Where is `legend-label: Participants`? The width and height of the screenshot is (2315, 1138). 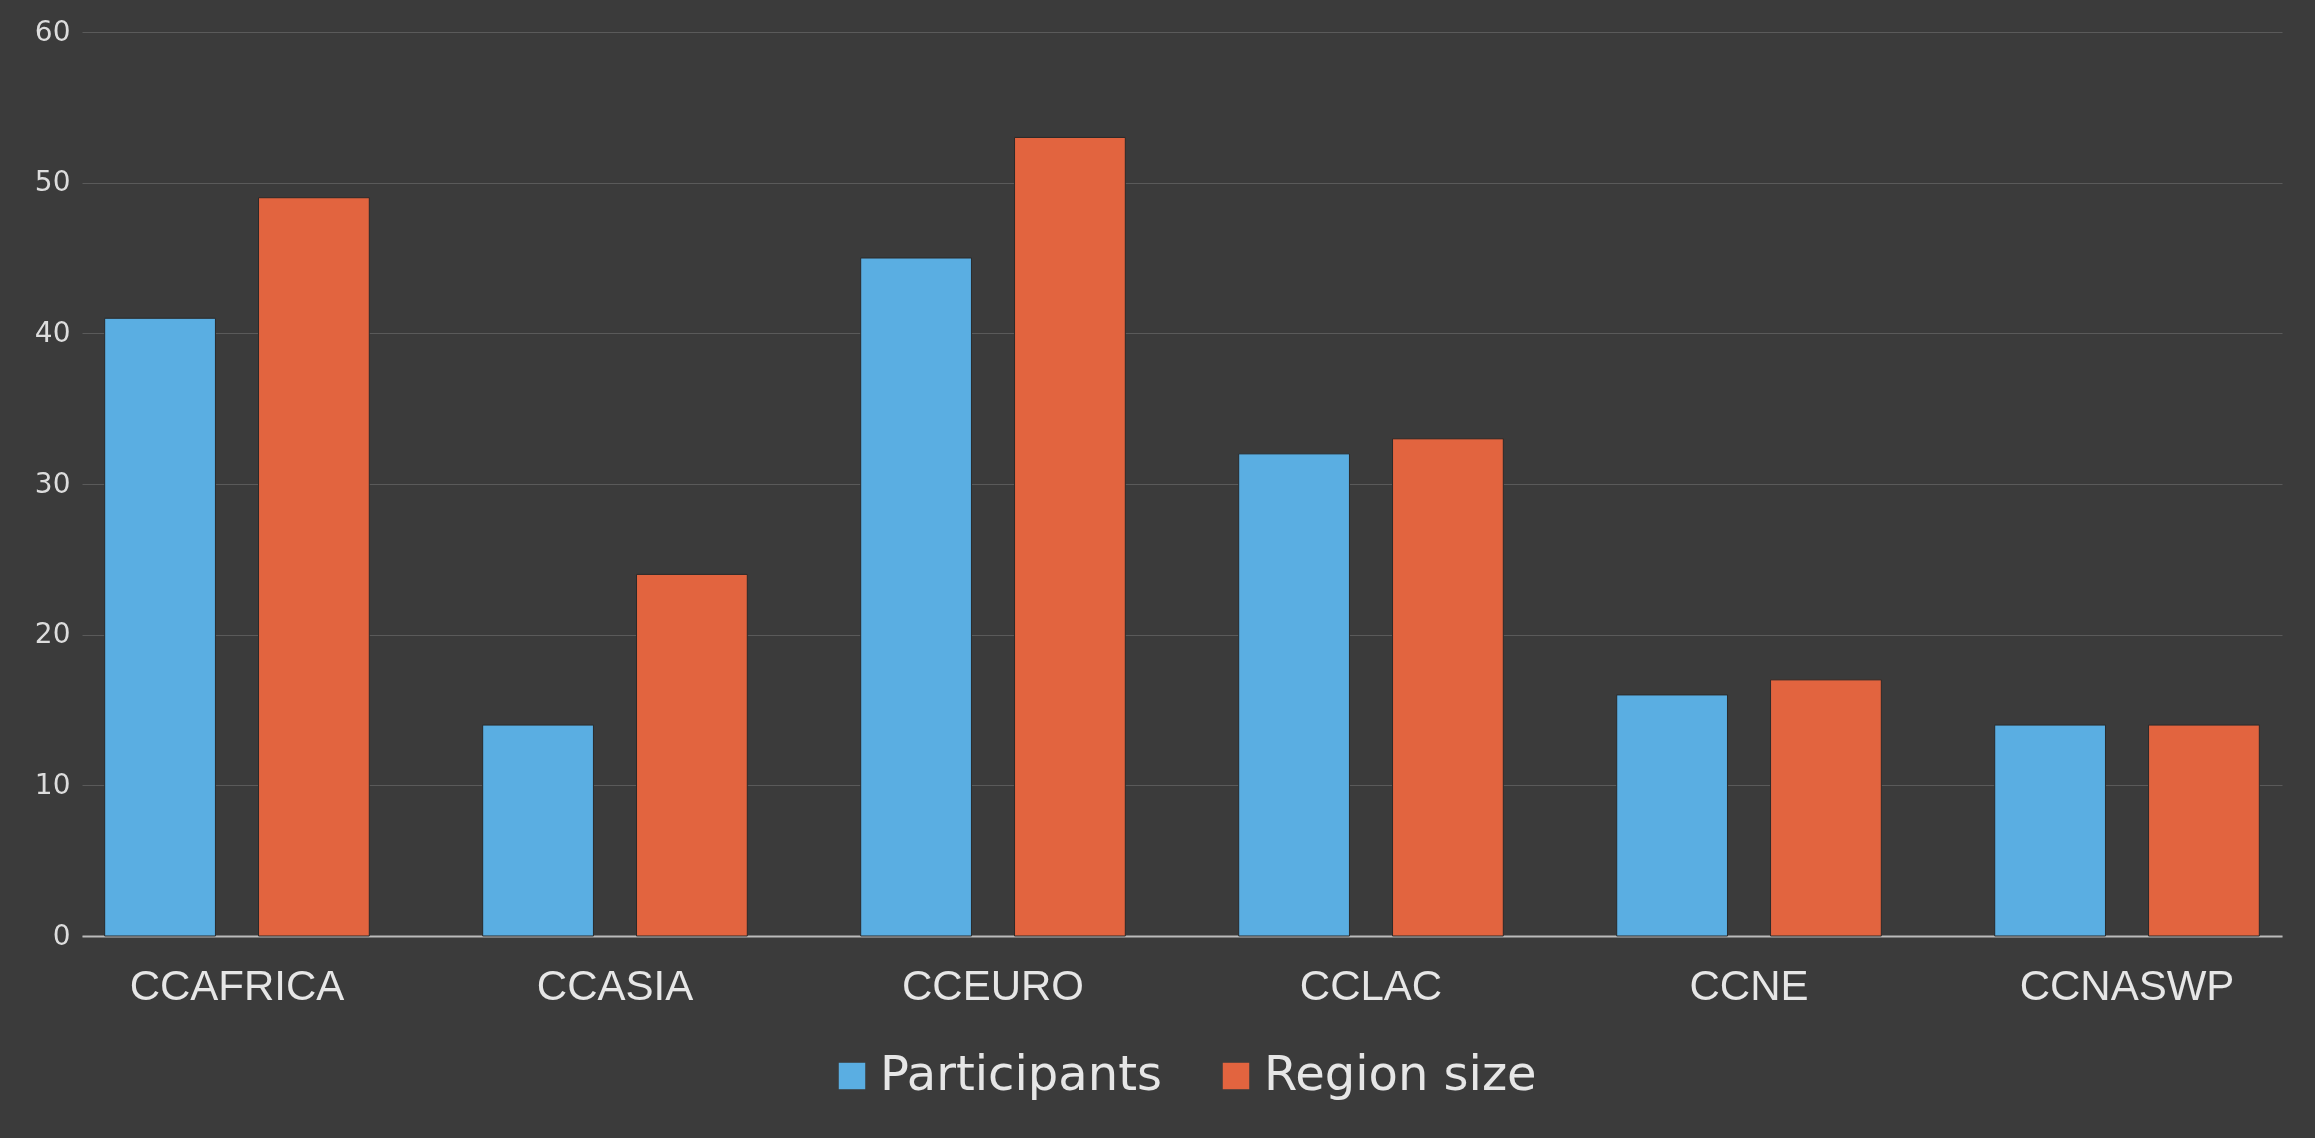
legend-label: Participants is located at coordinates (1021, 1073).